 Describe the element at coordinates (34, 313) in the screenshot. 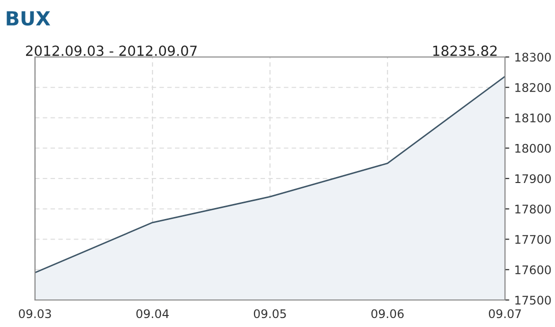

I see `x-tick-label: 09.03` at that location.